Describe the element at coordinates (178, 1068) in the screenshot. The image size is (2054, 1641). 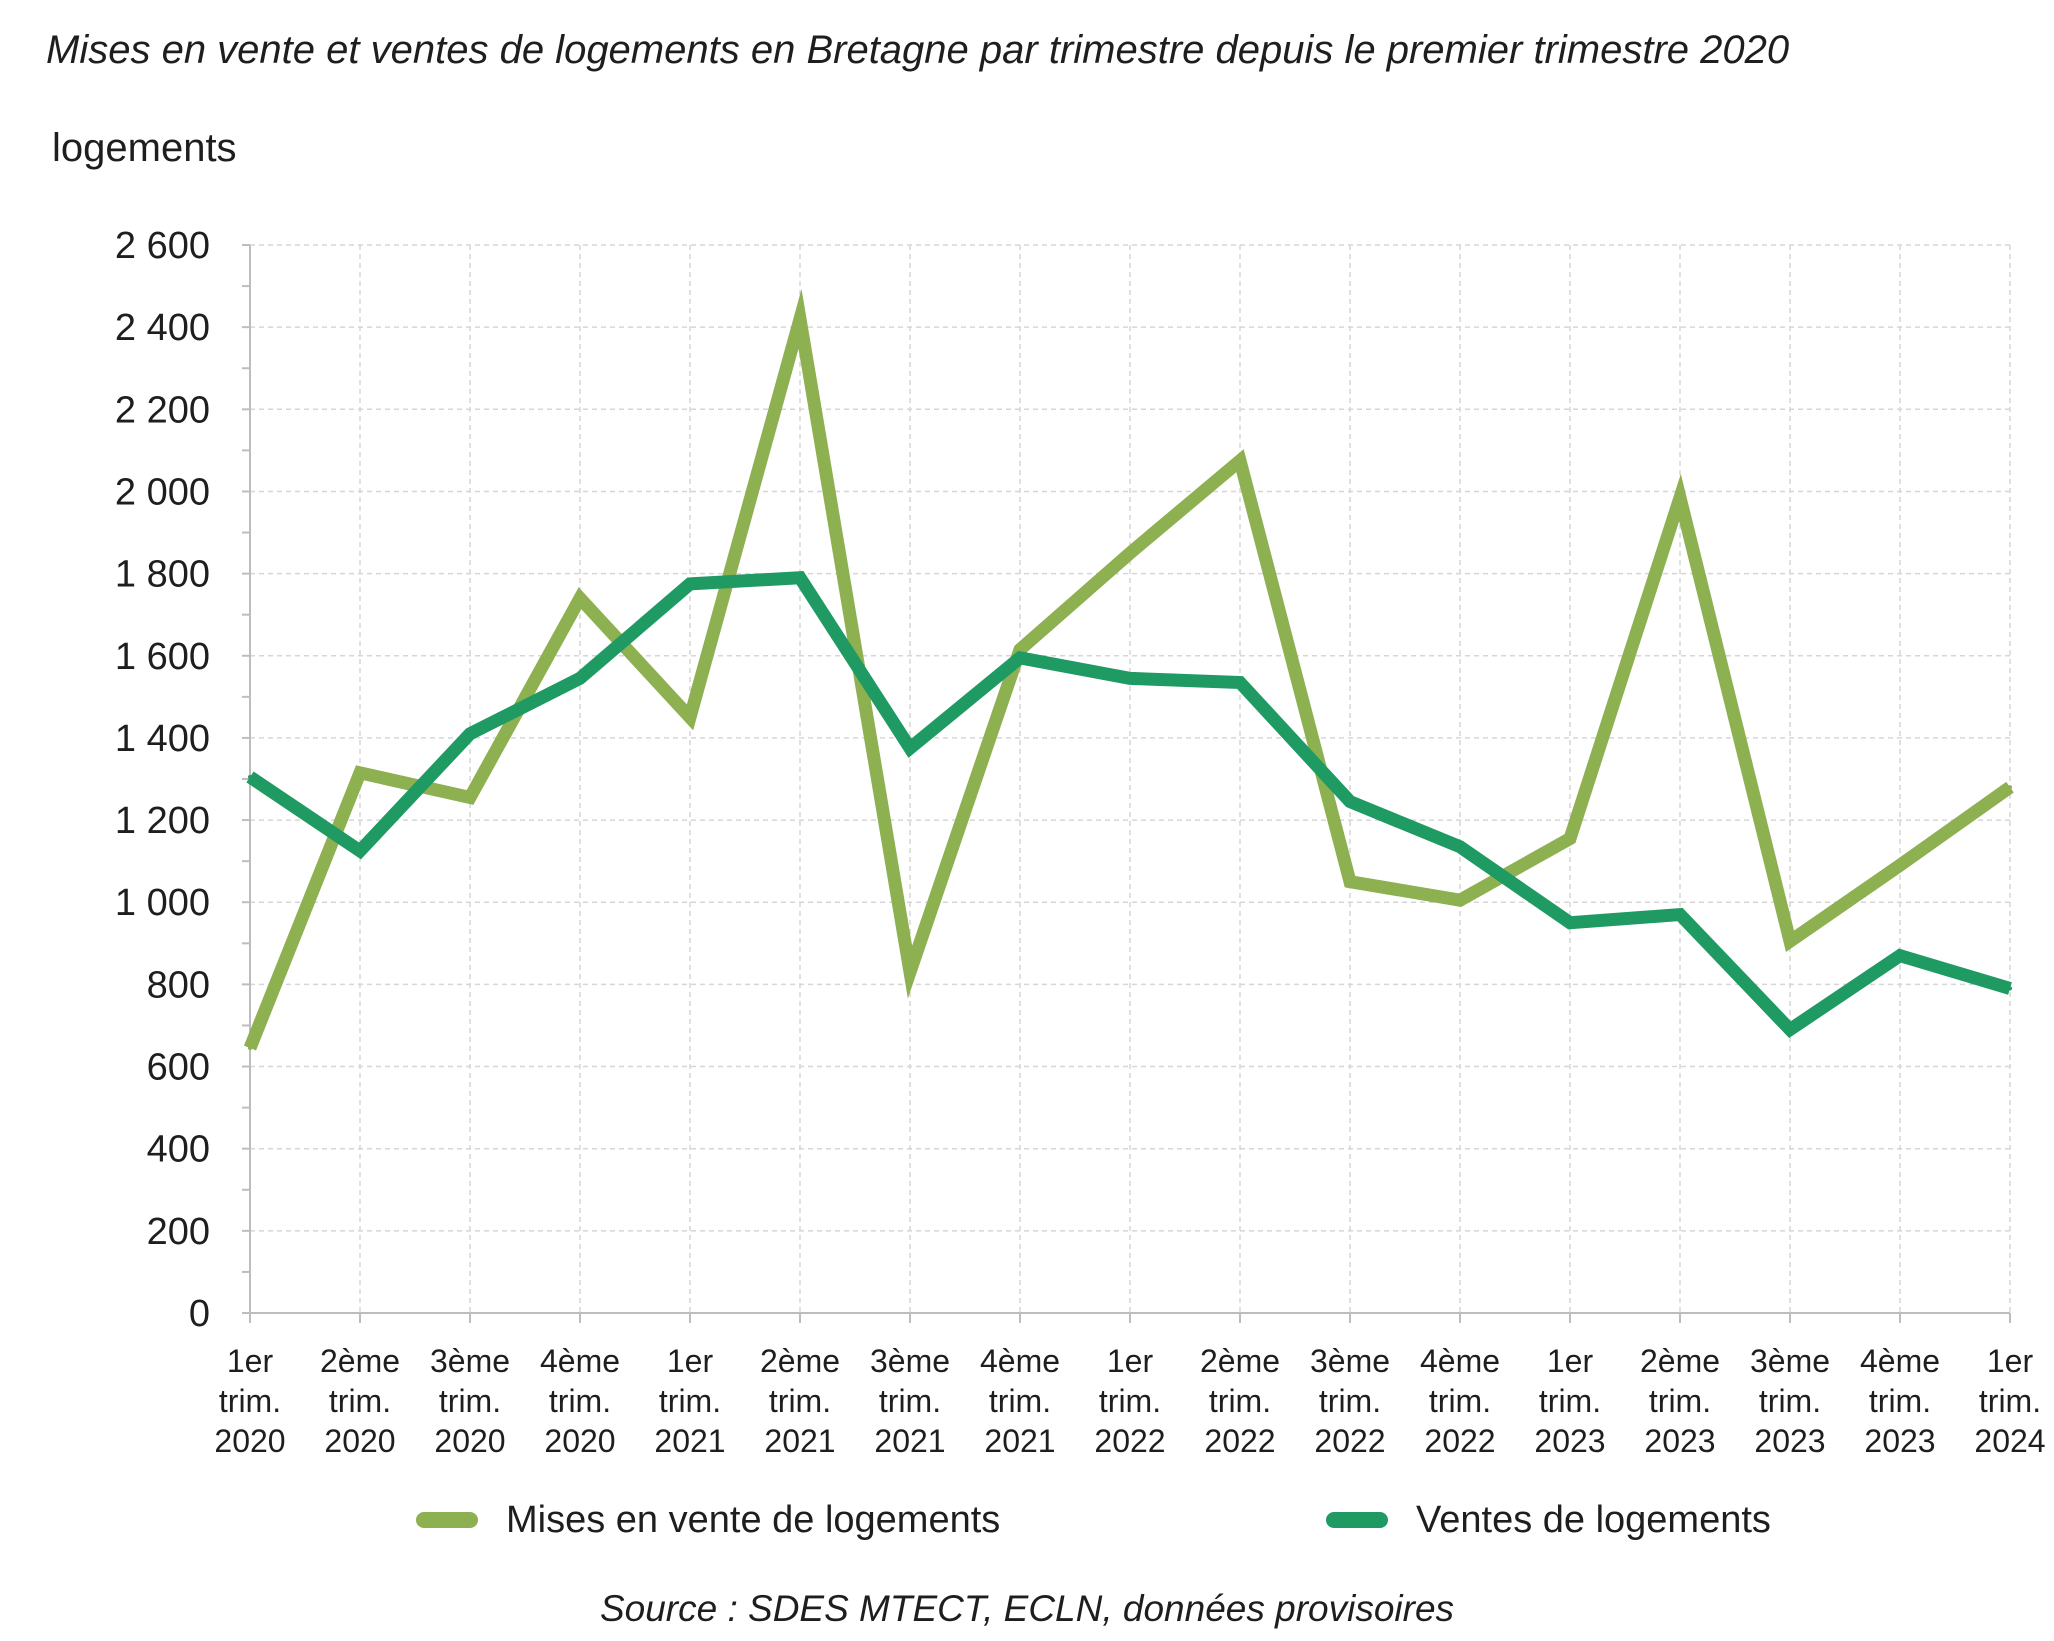
I see `y-tick-label: 600` at that location.